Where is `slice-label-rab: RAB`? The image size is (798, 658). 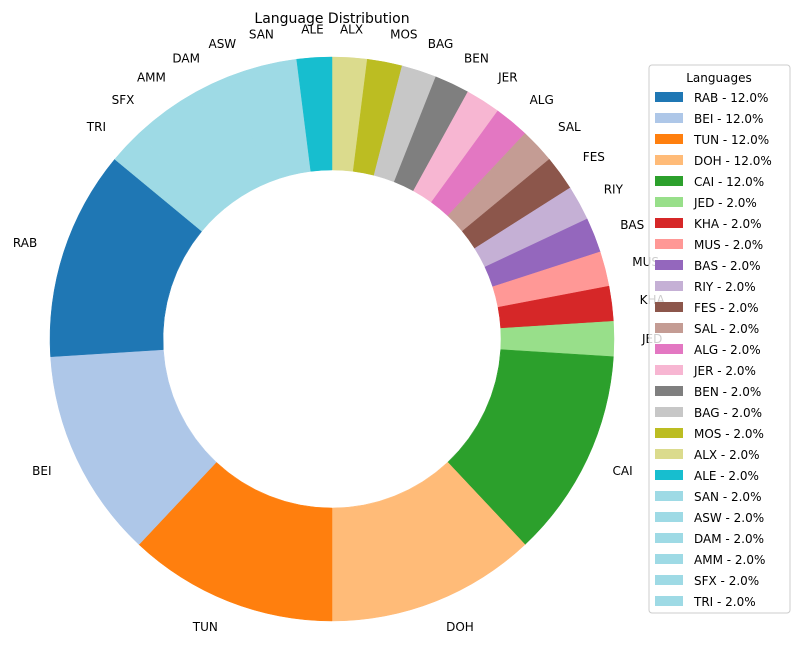
slice-label-rab: RAB is located at coordinates (25, 243).